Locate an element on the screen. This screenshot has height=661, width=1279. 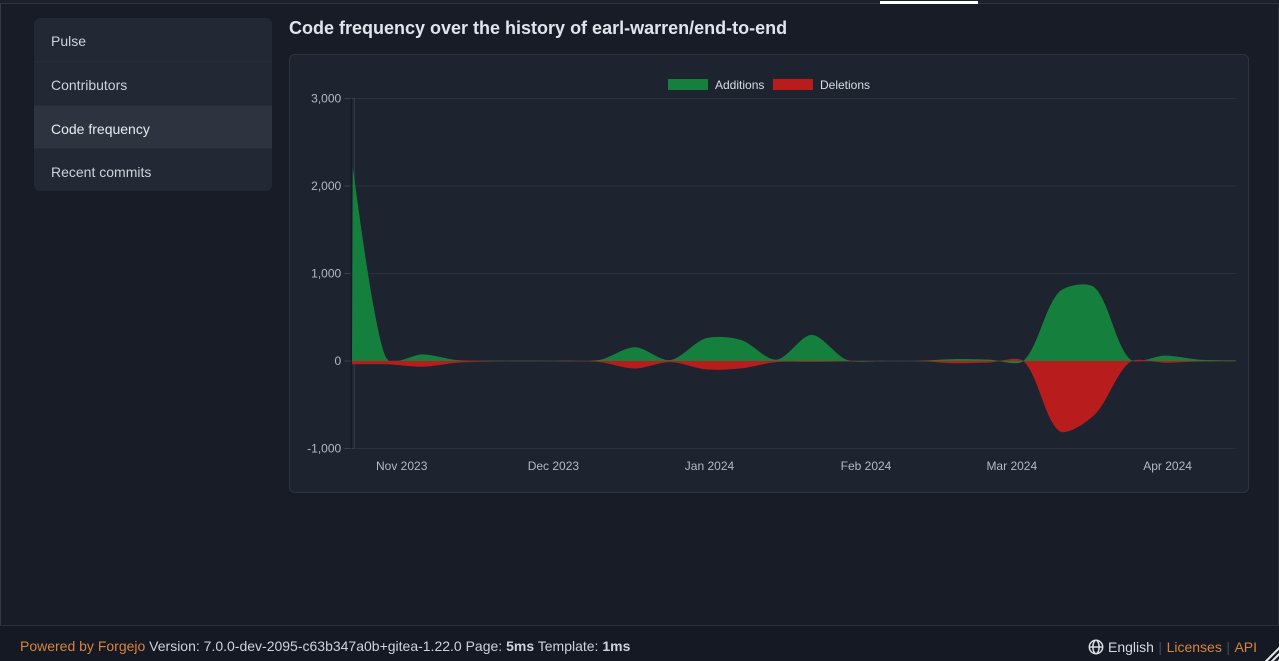
svg-text: Dec 2023 is located at coordinates (554, 466).